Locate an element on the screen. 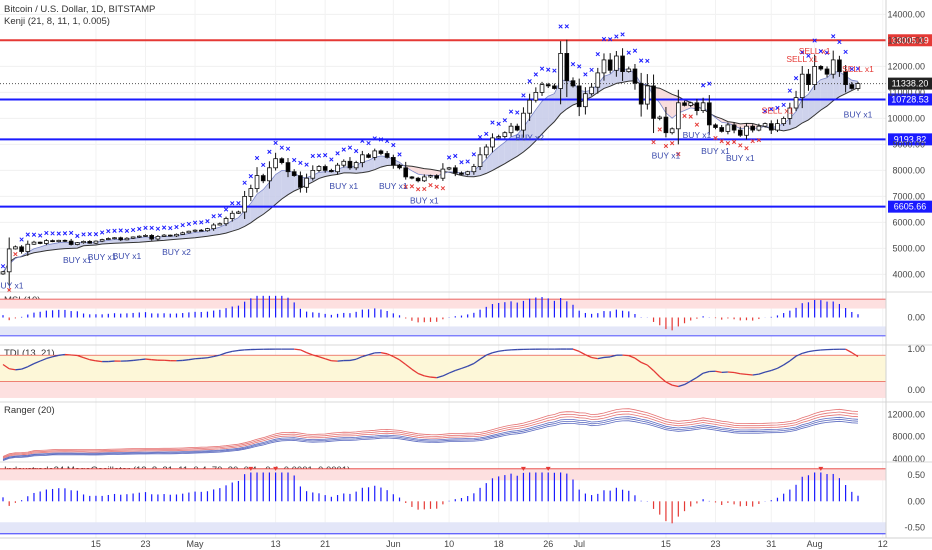 The width and height of the screenshot is (932, 550). msi-upper-zone is located at coordinates (443, 304).